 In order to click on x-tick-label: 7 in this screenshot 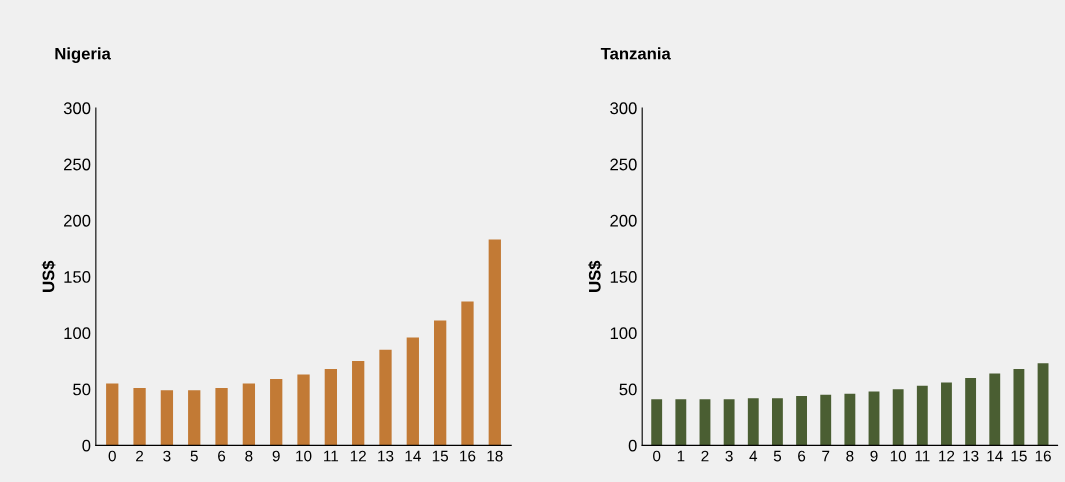, I will do `click(826, 456)`.